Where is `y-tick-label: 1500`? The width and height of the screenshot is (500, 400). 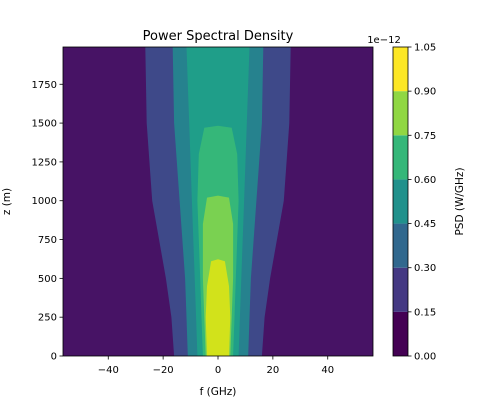 y-tick-label: 1500 is located at coordinates (44, 124).